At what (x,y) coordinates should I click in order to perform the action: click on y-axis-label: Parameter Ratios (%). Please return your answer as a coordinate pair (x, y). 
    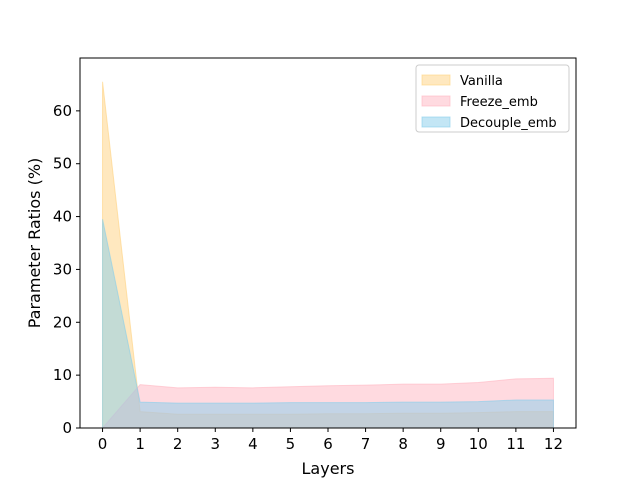
    Looking at the image, I should click on (34, 243).